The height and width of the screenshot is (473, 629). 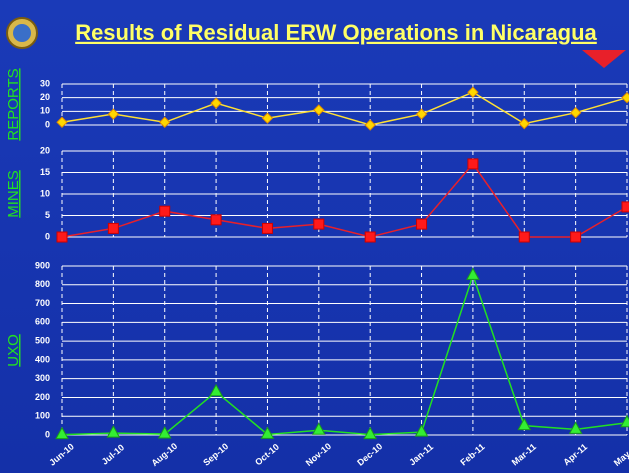 What do you see at coordinates (604, 59) in the screenshot?
I see `corner-logo` at bounding box center [604, 59].